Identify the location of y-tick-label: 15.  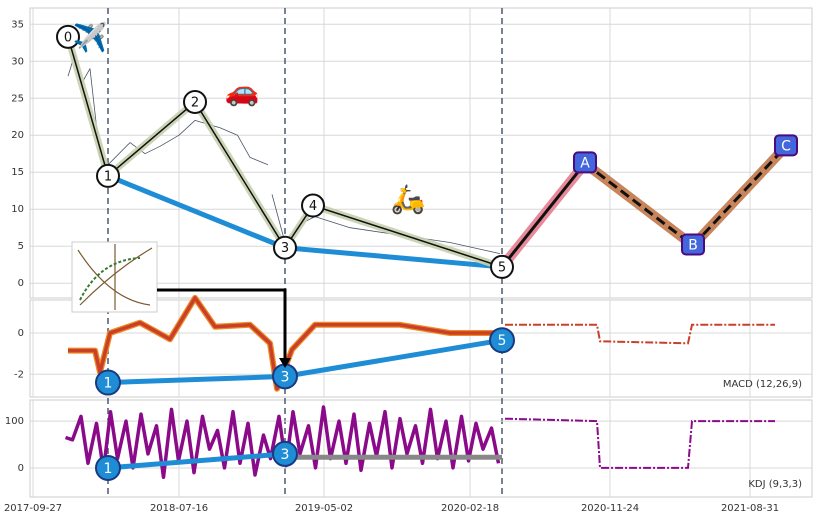
(17, 172).